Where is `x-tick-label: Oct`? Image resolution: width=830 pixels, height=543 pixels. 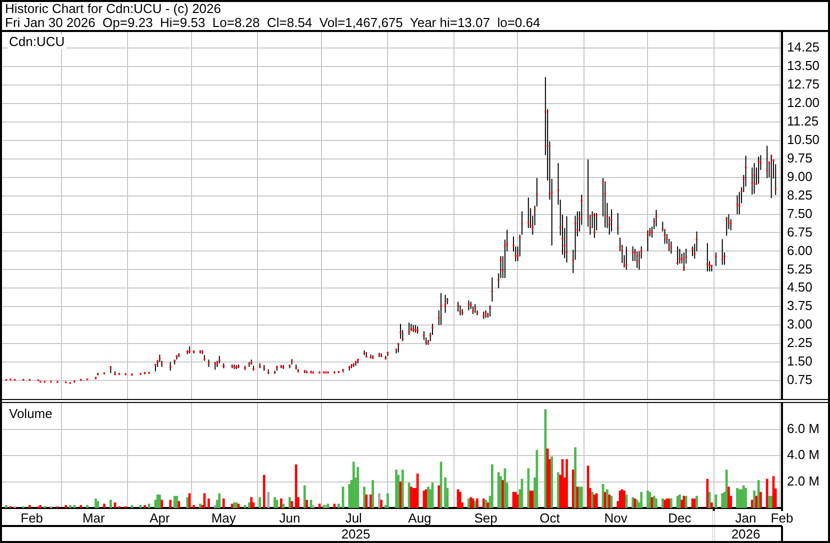
x-tick-label: Oct is located at coordinates (550, 518).